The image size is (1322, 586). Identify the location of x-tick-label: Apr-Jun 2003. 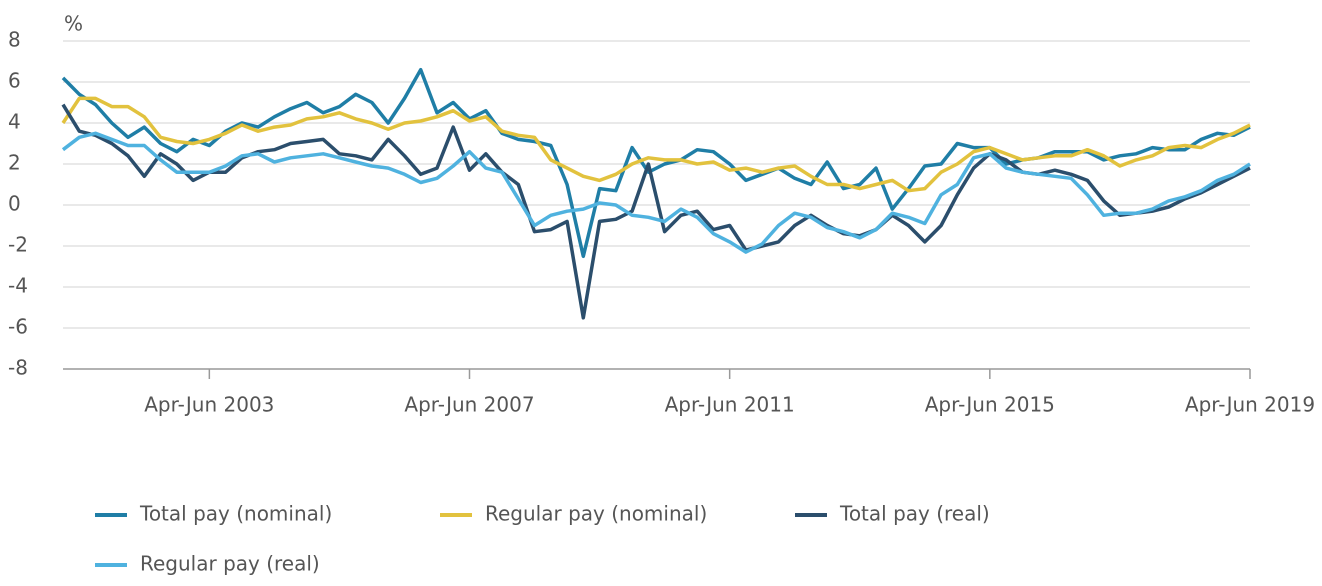
(209, 405).